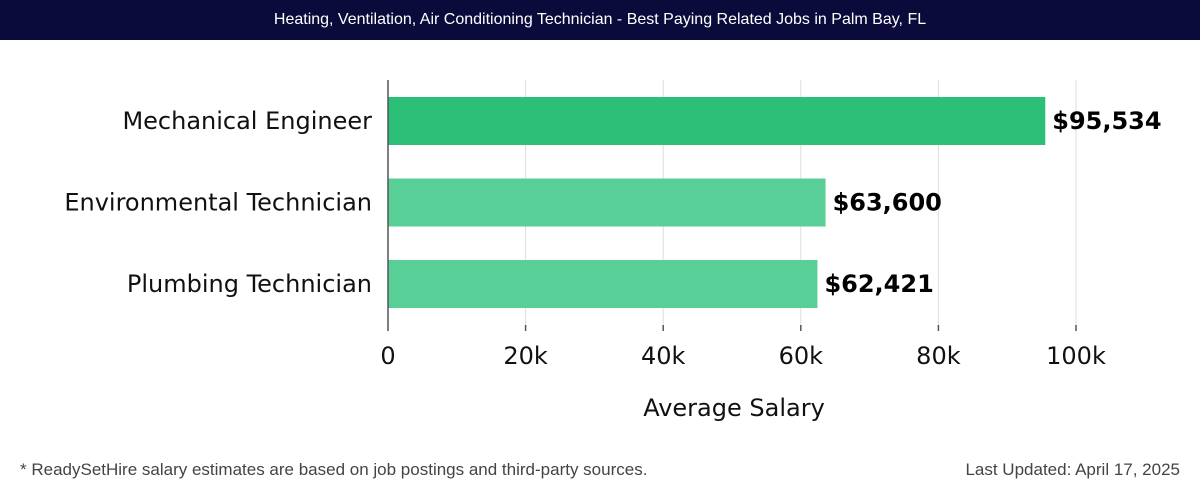 This screenshot has height=500, width=1200. What do you see at coordinates (734, 408) in the screenshot?
I see `x-axis-label: Average Salary` at bounding box center [734, 408].